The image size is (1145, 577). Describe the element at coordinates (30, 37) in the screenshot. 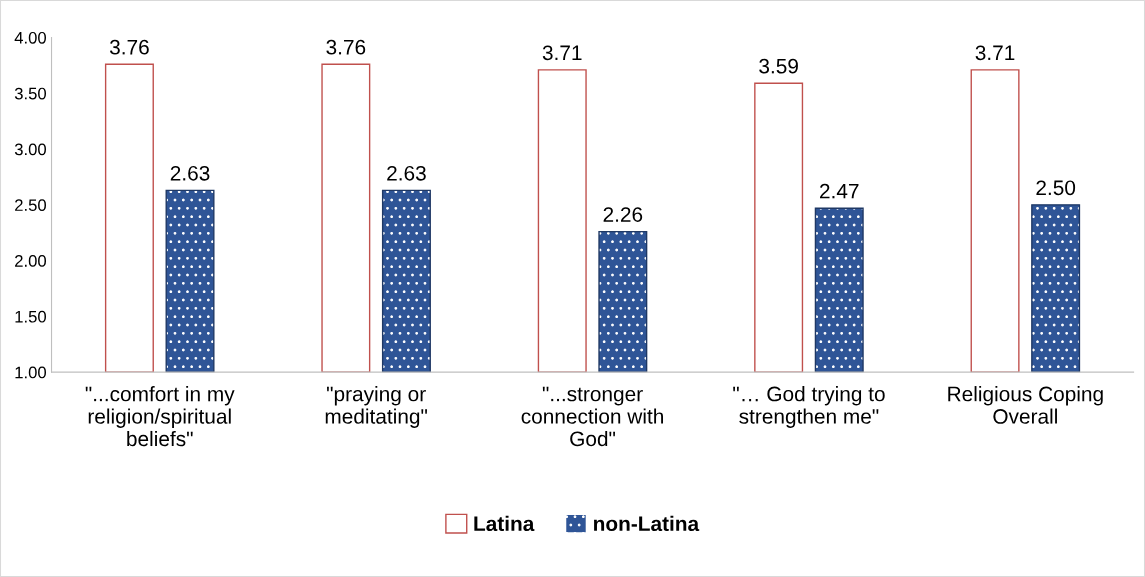

I see `y-tick-label: 4.00` at that location.